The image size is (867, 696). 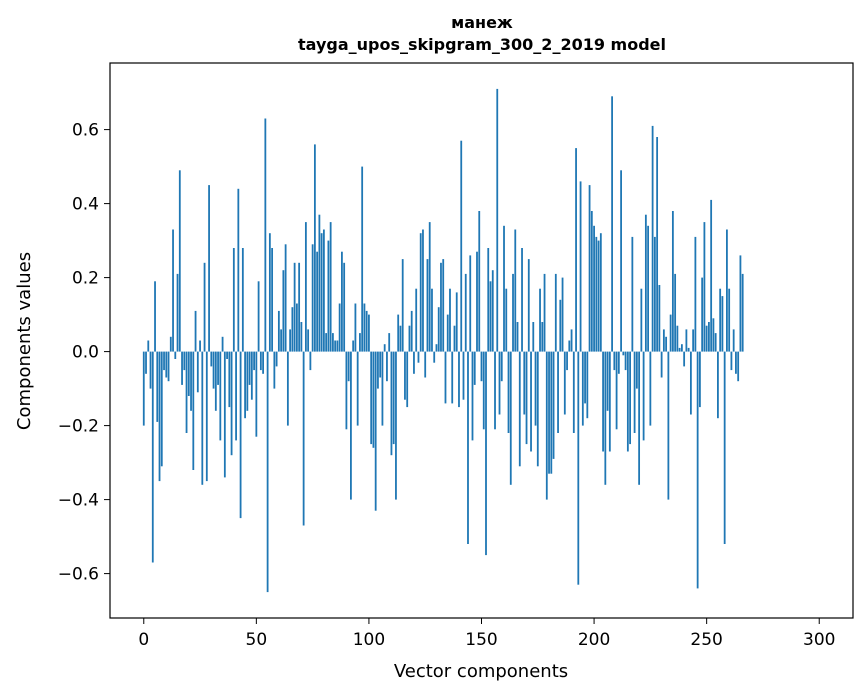 What do you see at coordinates (481, 640) in the screenshot?
I see `x-tick-label: 150` at bounding box center [481, 640].